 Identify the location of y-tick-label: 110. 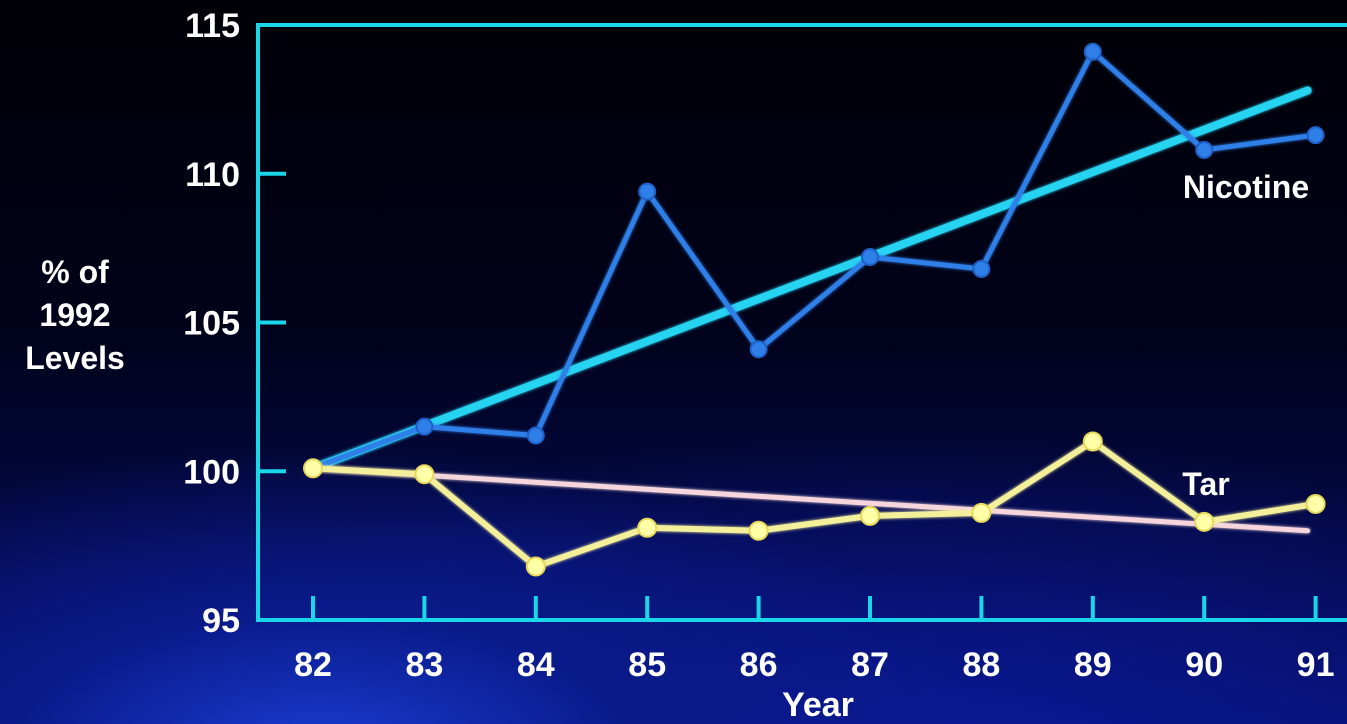
(212, 175).